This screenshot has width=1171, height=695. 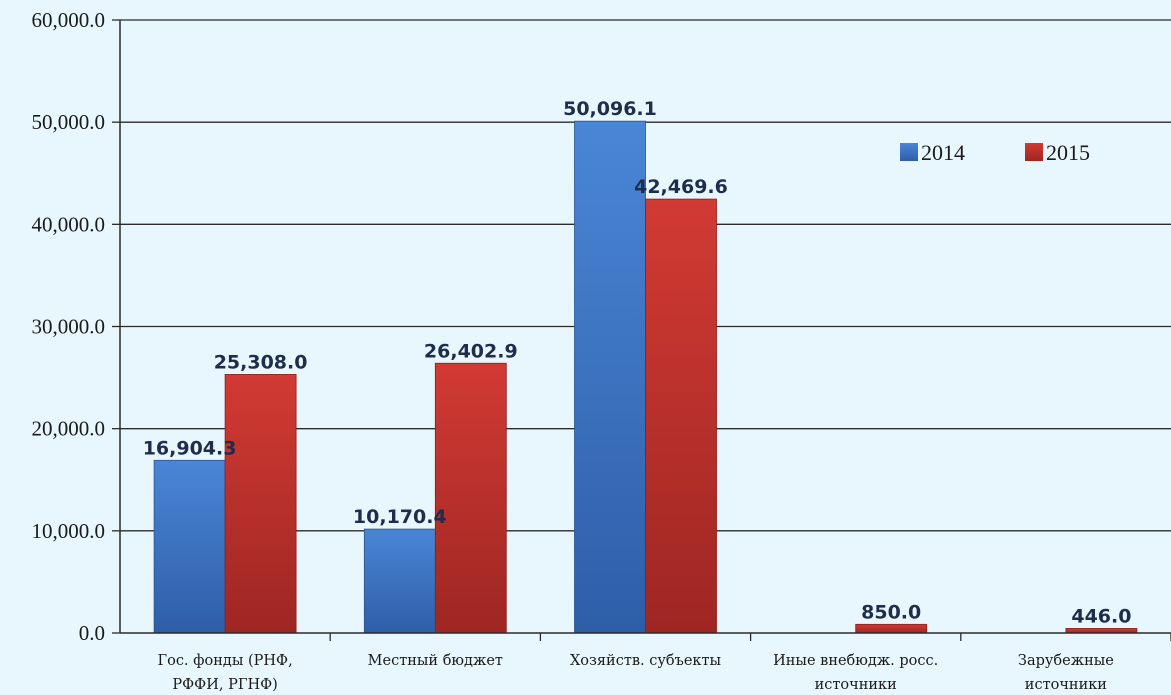 I want to click on y-tick-label: 40,000.0, so click(x=69, y=224).